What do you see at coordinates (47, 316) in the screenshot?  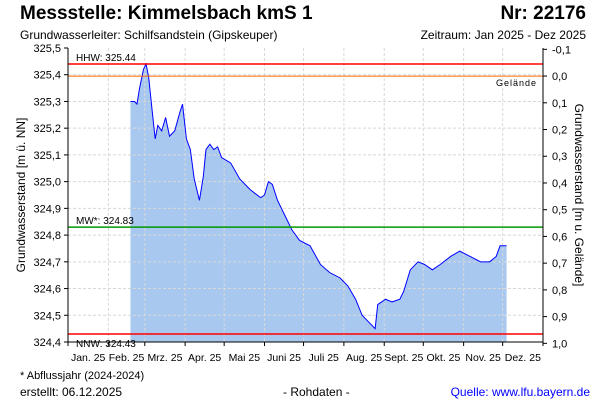 I see `y-tick-label: 324,5` at bounding box center [47, 316].